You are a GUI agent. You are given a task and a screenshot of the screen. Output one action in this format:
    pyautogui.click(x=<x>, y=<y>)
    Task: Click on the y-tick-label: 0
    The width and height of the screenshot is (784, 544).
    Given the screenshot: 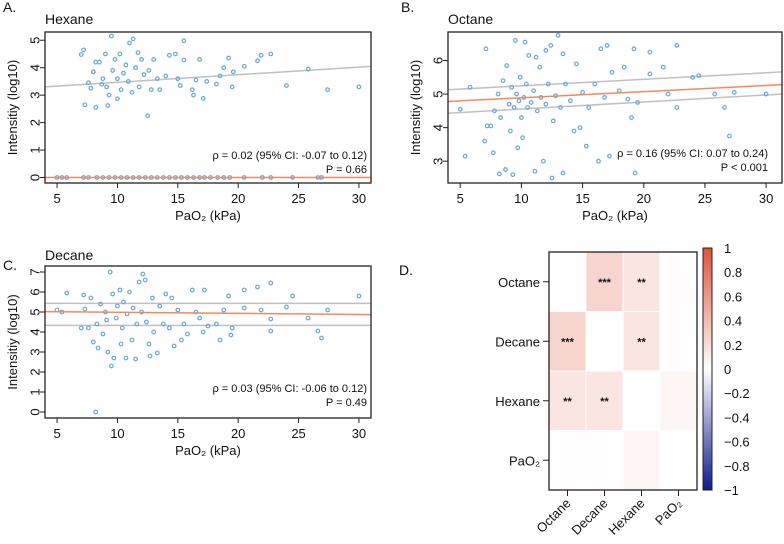 What is the action you would take?
    pyautogui.click(x=35, y=177)
    